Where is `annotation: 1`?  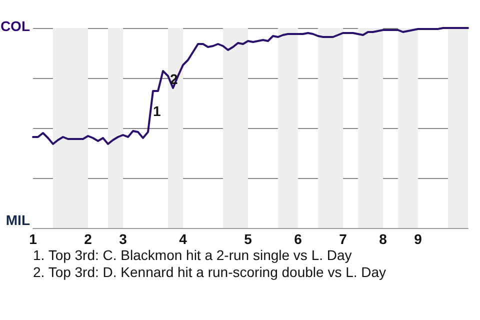
annotation: 1 is located at coordinates (157, 111).